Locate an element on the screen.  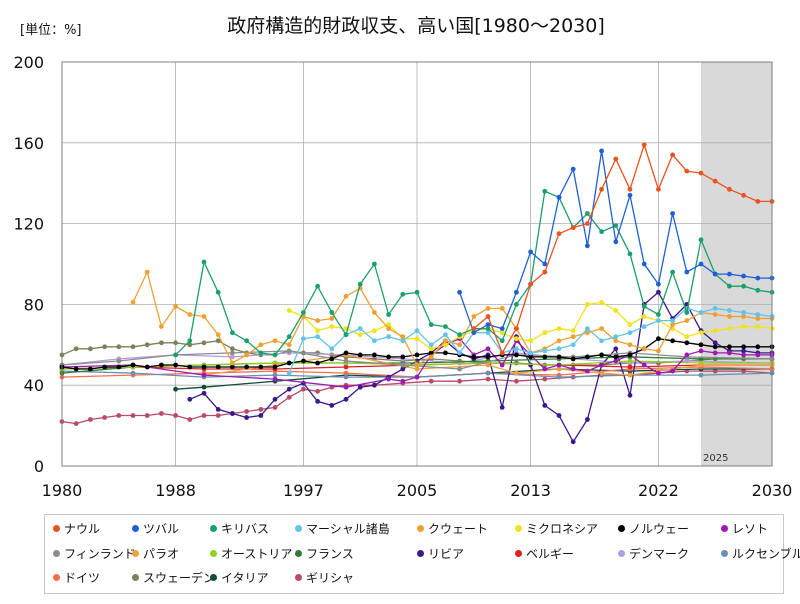
legend-item: イタリア is located at coordinates (239, 577).